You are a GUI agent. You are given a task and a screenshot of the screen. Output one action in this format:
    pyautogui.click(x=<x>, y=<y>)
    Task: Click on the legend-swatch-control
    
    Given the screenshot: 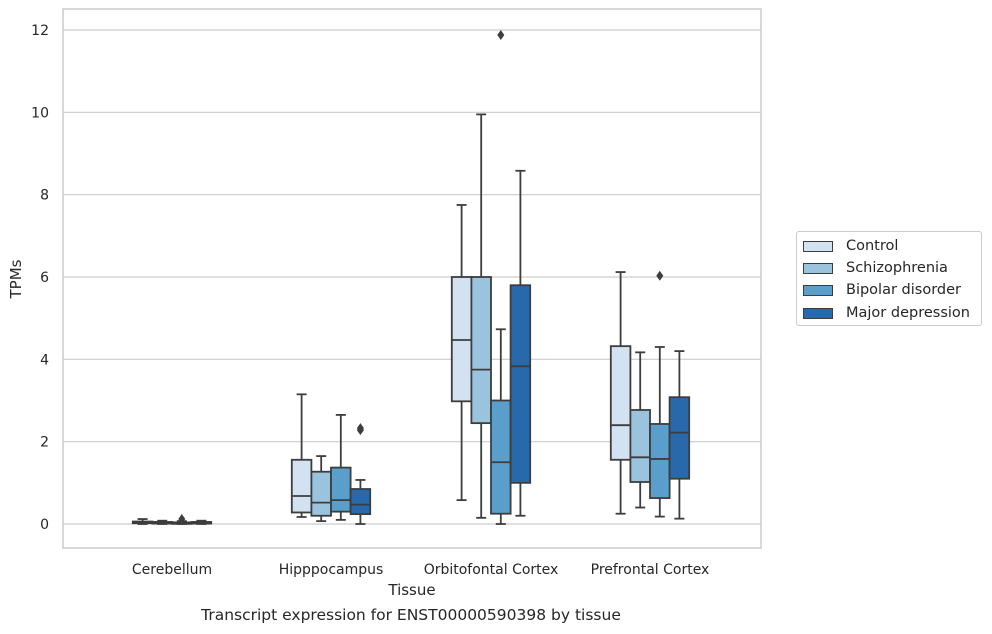 What is the action you would take?
    pyautogui.click(x=818, y=246)
    